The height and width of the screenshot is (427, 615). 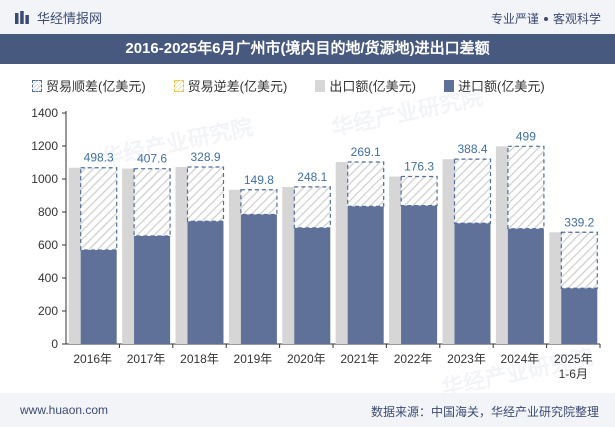 I want to click on legend-item-import: 进口额(亿美元), so click(x=494, y=85).